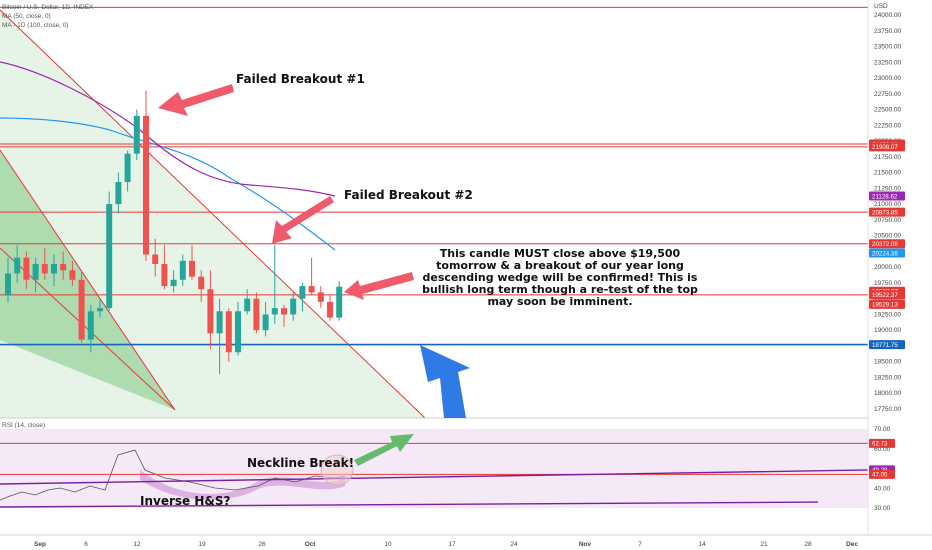 The image size is (932, 550). What do you see at coordinates (887, 125) in the screenshot?
I see `price-tick-label: 22250.00` at bounding box center [887, 125].